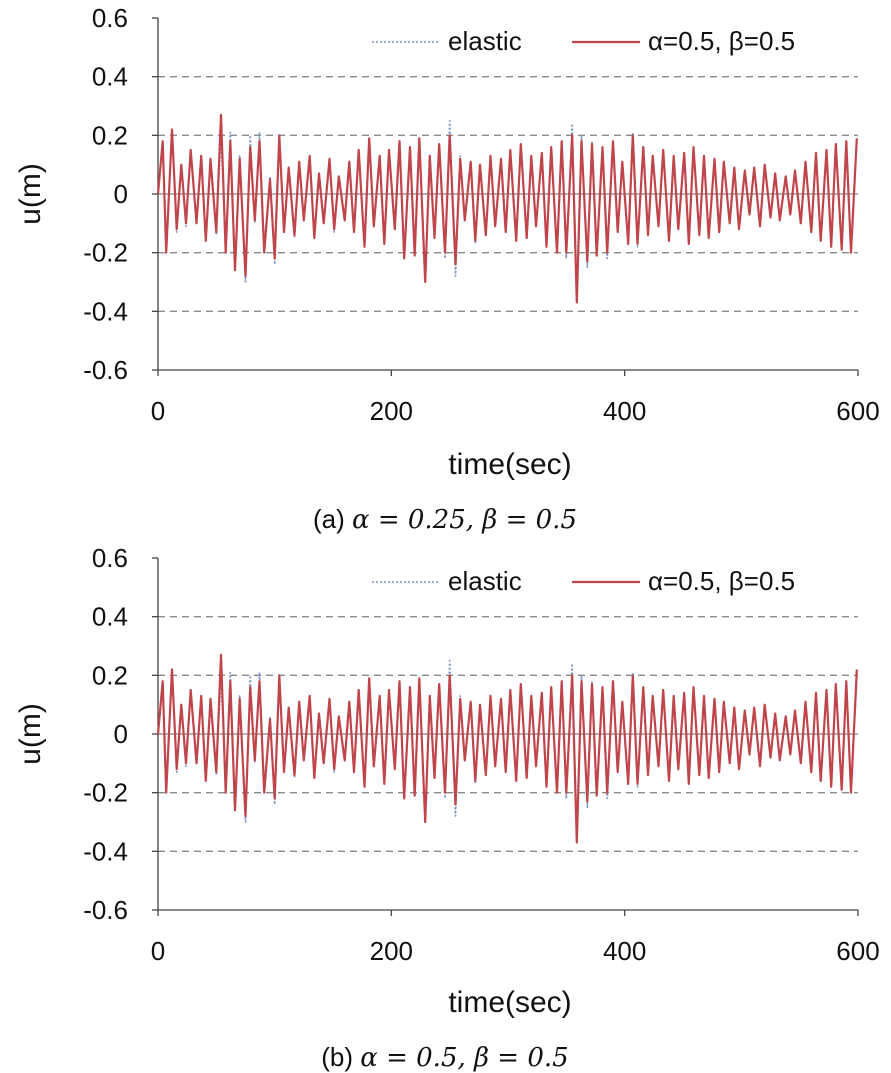  I want to click on caption-math: α = 0.25, β = 0.5, so click(464, 520).